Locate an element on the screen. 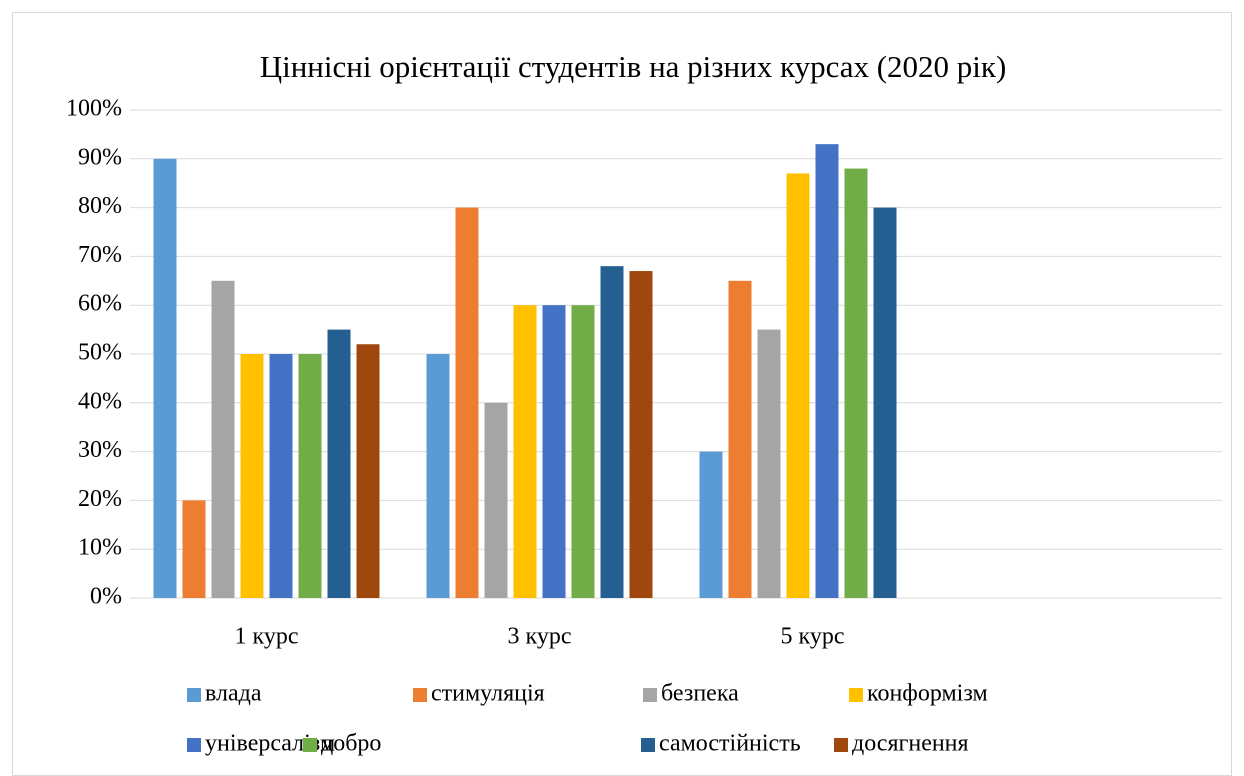  y-tick-label: 70% is located at coordinates (100, 255).